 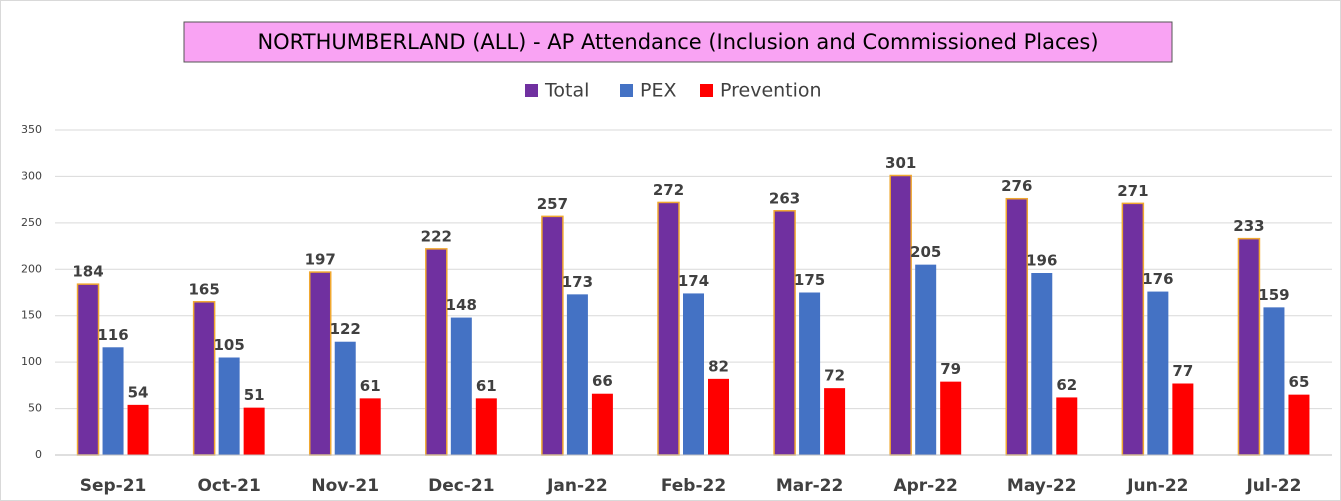 What do you see at coordinates (577, 486) in the screenshot?
I see `x-tick-label: Jan-22` at bounding box center [577, 486].